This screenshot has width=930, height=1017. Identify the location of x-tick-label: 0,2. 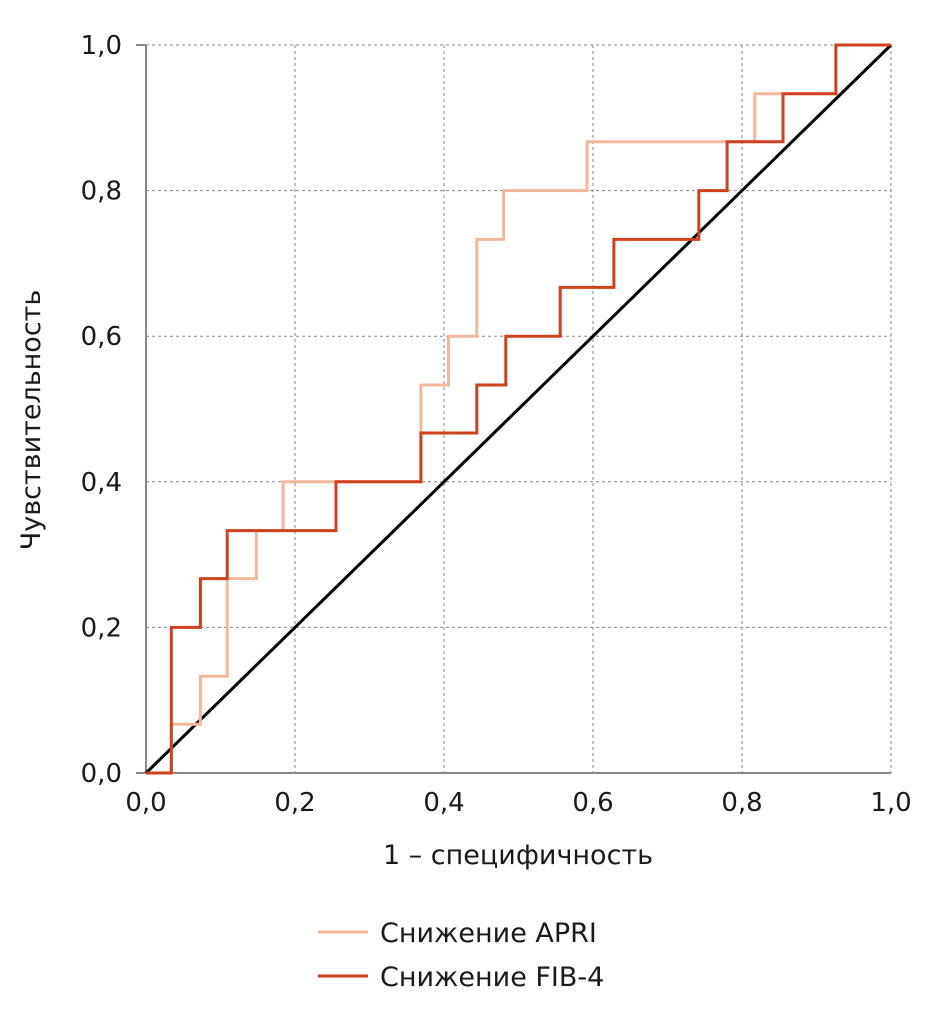
(294, 803).